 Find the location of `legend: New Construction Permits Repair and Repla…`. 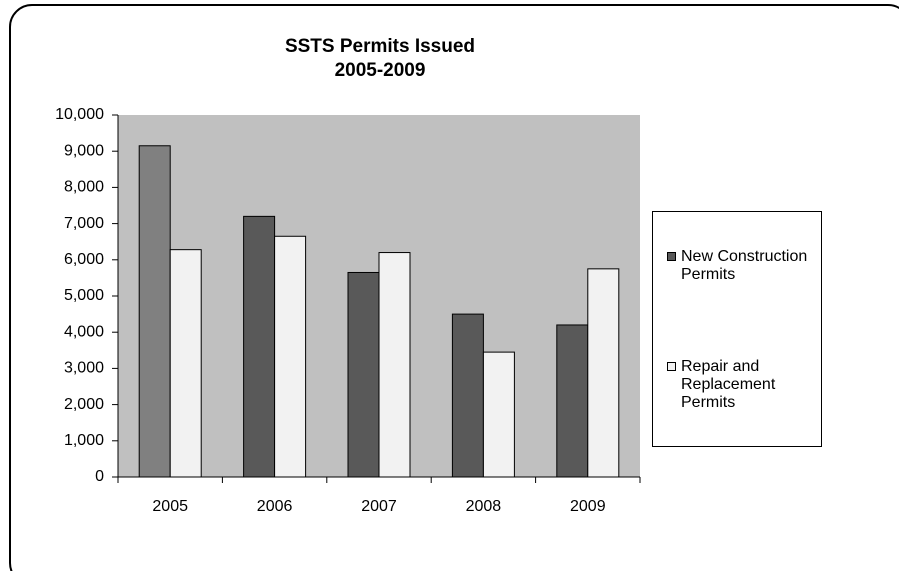

legend: New Construction Permits Repair and Repla… is located at coordinates (737, 329).